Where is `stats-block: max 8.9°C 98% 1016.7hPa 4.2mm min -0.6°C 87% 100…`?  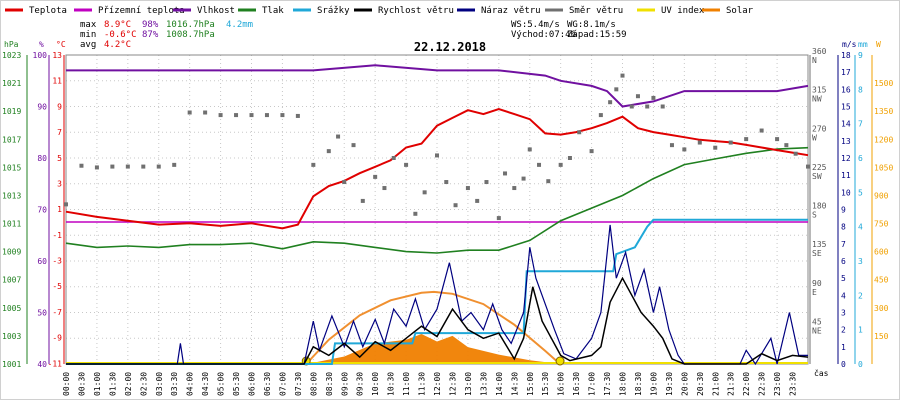 stats-block: max 8.9°C 98% 1016.7hPa 4.2mm min -0.6°C 87% 100… is located at coordinates (353, 35).